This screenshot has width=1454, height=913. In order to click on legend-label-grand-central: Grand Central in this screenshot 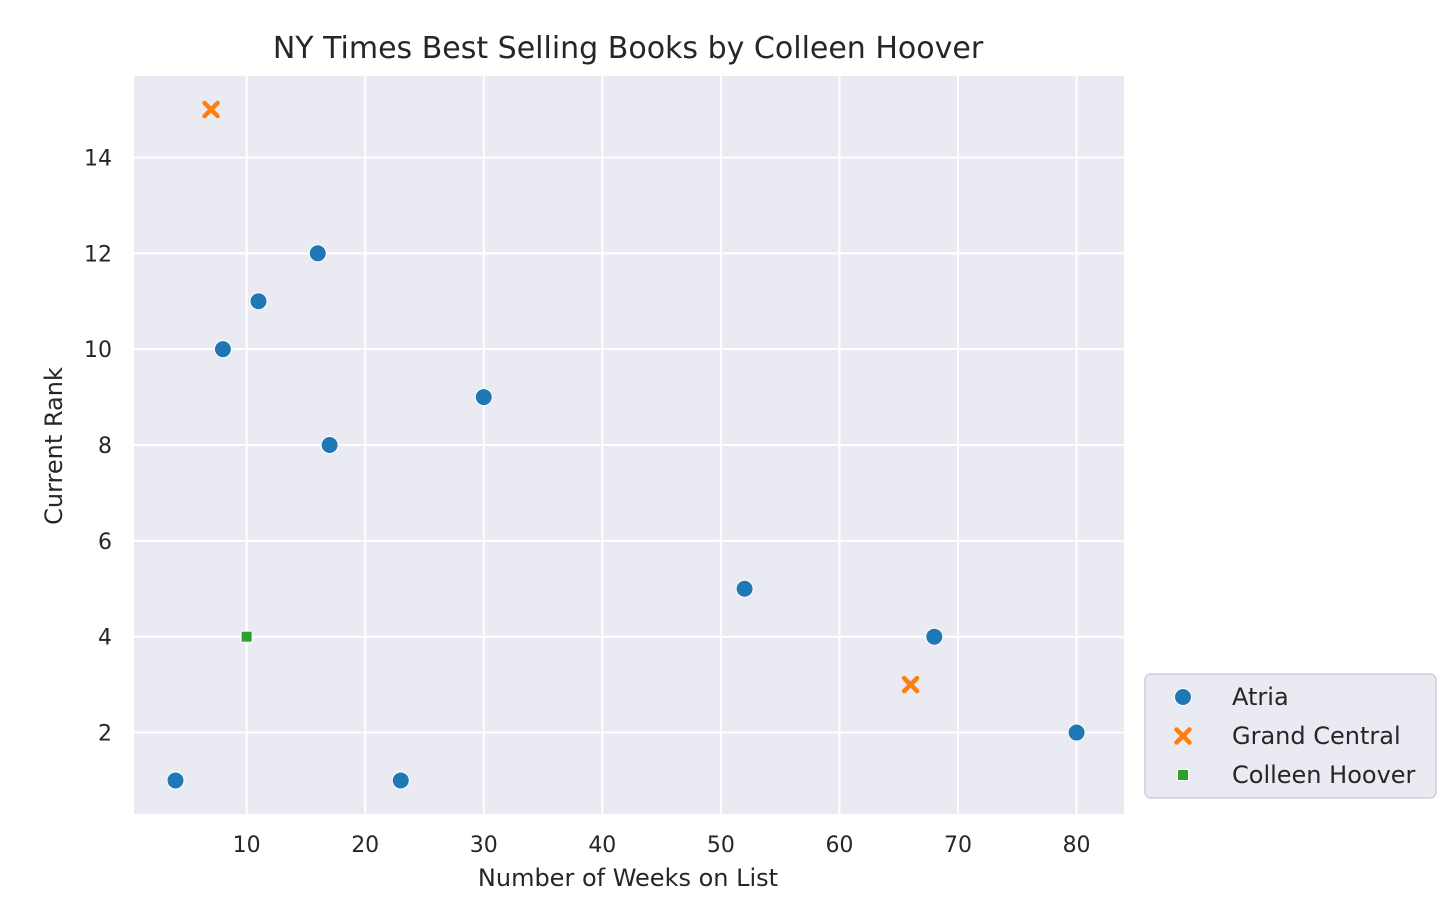, I will do `click(1316, 736)`.